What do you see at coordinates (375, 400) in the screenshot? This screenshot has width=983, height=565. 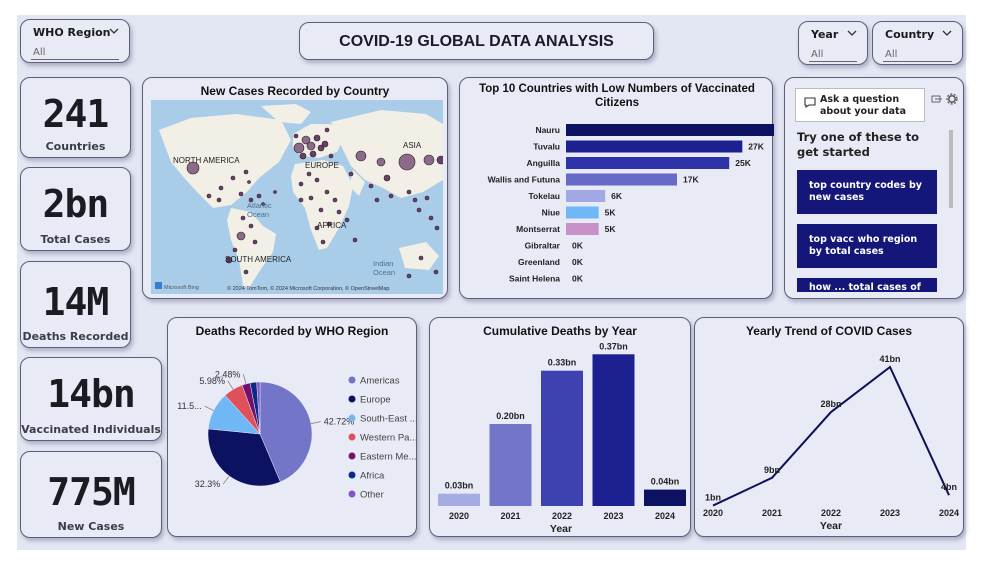 I see `legend-label: Europe` at bounding box center [375, 400].